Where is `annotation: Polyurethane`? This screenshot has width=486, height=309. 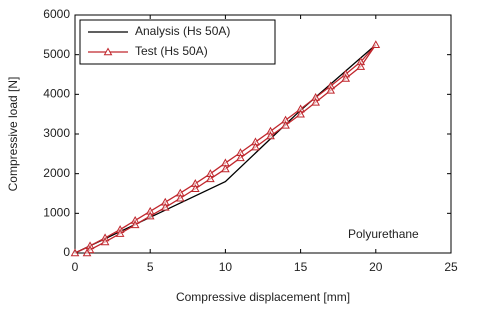 annotation: Polyurethane is located at coordinates (383, 234).